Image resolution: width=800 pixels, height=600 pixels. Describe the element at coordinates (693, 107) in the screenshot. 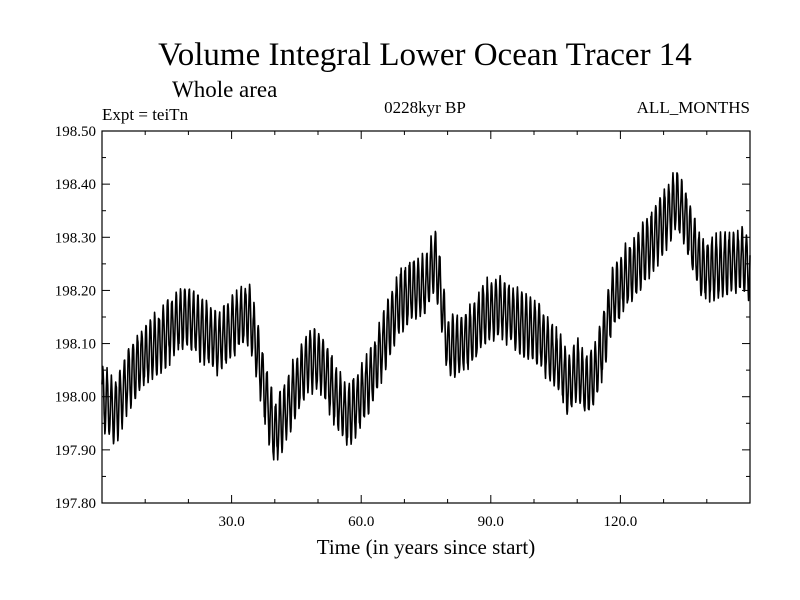

I see `months-label: ALL_MONTHS` at that location.